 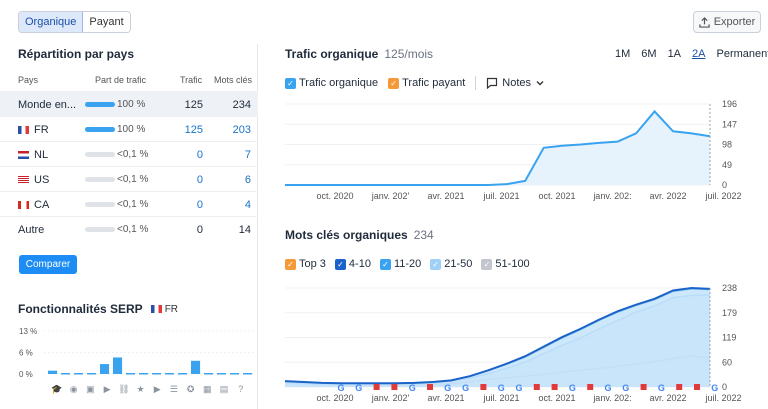 I want to click on y-tick-label: 179, so click(x=729, y=313).